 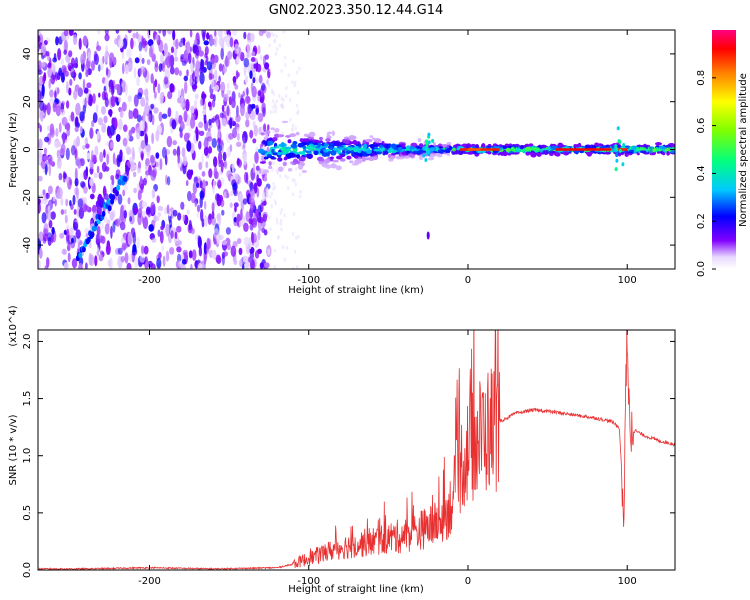 I want to click on y-tick-label: -20, so click(x=27, y=197).